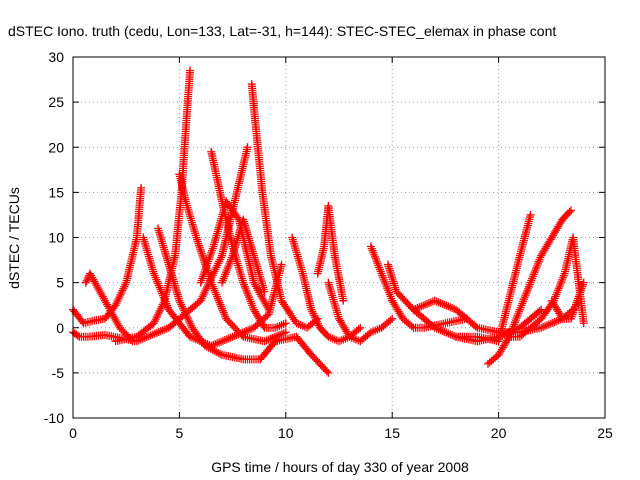 The height and width of the screenshot is (480, 640). What do you see at coordinates (58, 373) in the screenshot?
I see `y-tick-label: -5` at bounding box center [58, 373].